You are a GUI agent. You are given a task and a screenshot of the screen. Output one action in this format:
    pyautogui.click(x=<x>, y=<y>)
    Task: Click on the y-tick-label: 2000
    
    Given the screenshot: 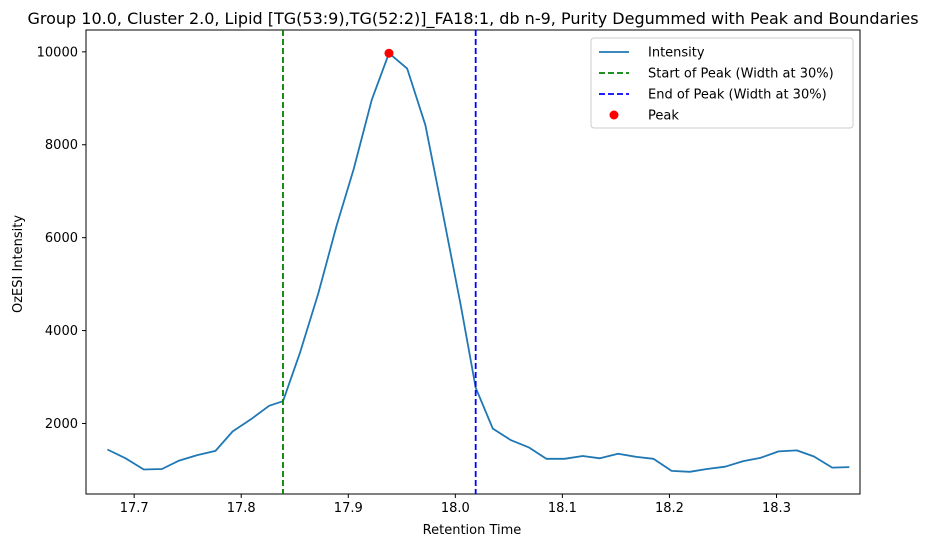 What is the action you would take?
    pyautogui.click(x=61, y=424)
    